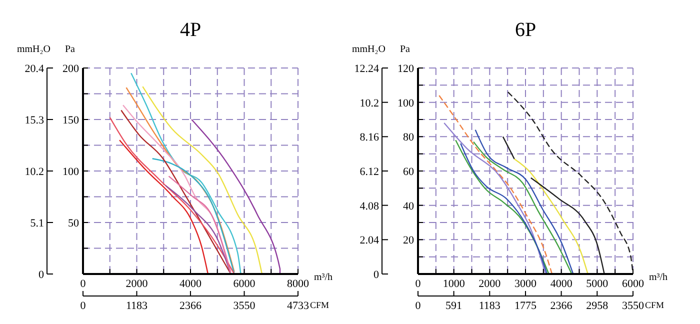  Describe the element at coordinates (191, 30) in the screenshot. I see `chart-title: 4P` at that location.